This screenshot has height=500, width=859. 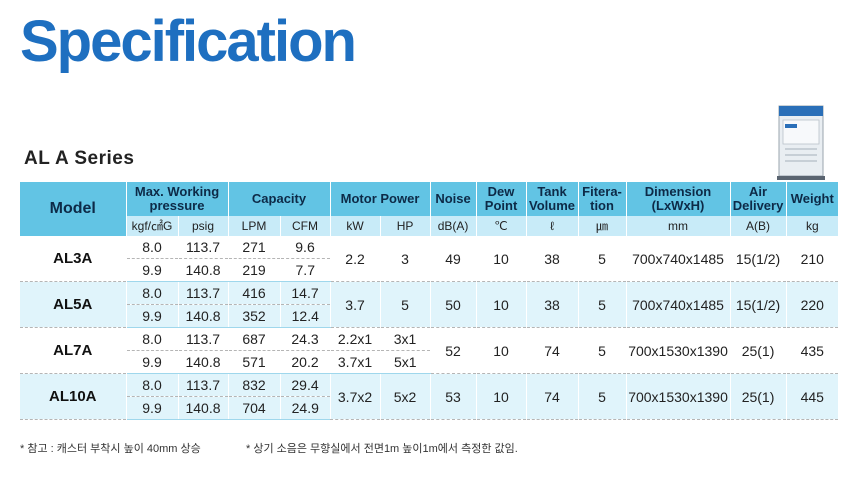 I want to click on series-title: AL A Series, so click(x=79, y=158).